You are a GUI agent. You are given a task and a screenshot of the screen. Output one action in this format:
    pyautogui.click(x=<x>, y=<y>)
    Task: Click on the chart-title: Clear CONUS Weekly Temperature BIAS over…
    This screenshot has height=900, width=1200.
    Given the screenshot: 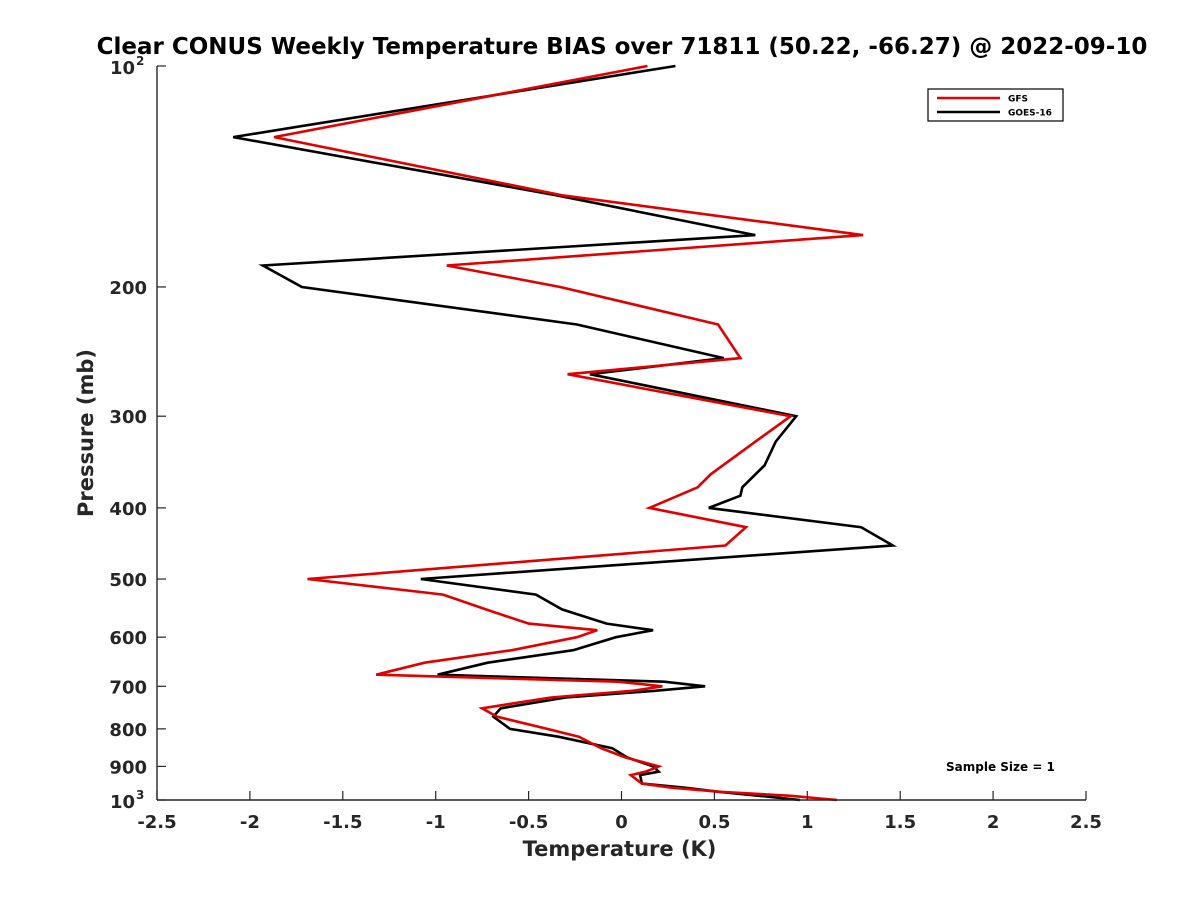 What is the action you would take?
    pyautogui.click(x=622, y=47)
    